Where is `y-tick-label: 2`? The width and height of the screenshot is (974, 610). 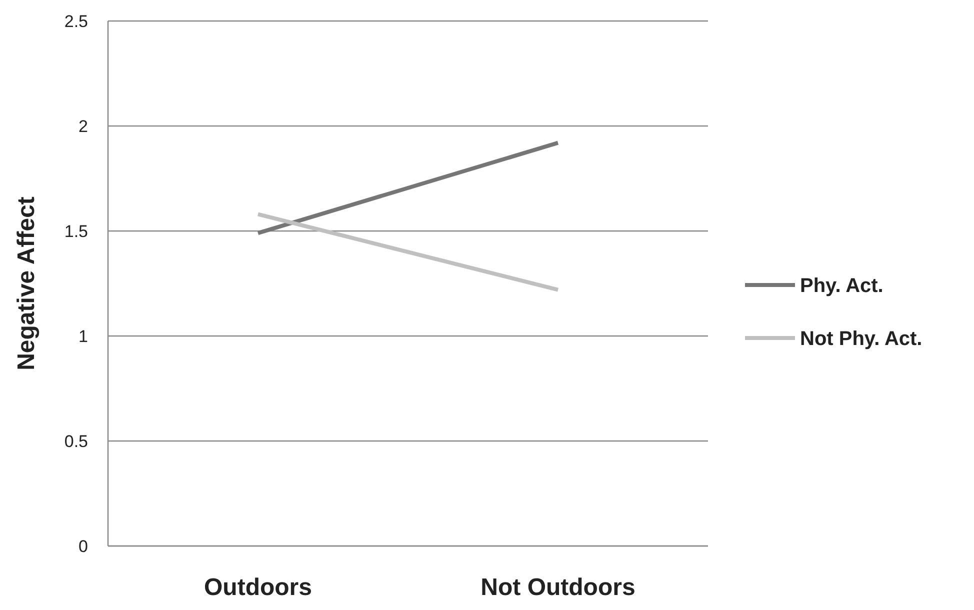
y-tick-label: 2 is located at coordinates (83, 126).